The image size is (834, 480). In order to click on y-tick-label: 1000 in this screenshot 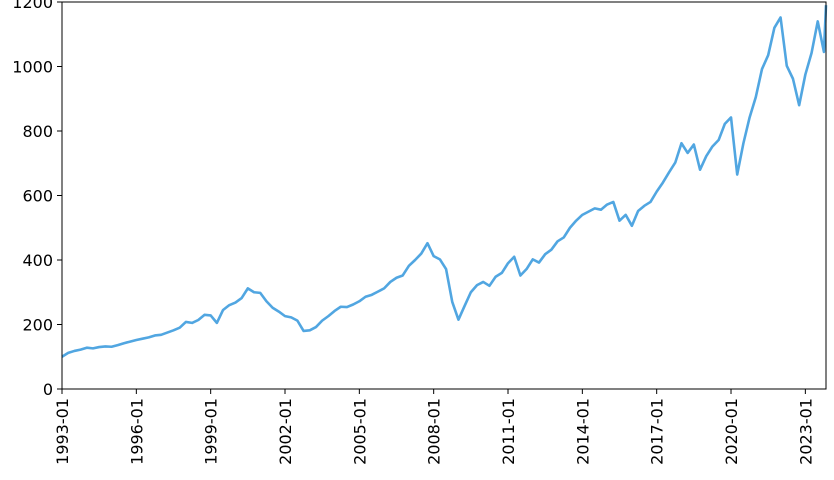, I will do `click(32, 67)`.